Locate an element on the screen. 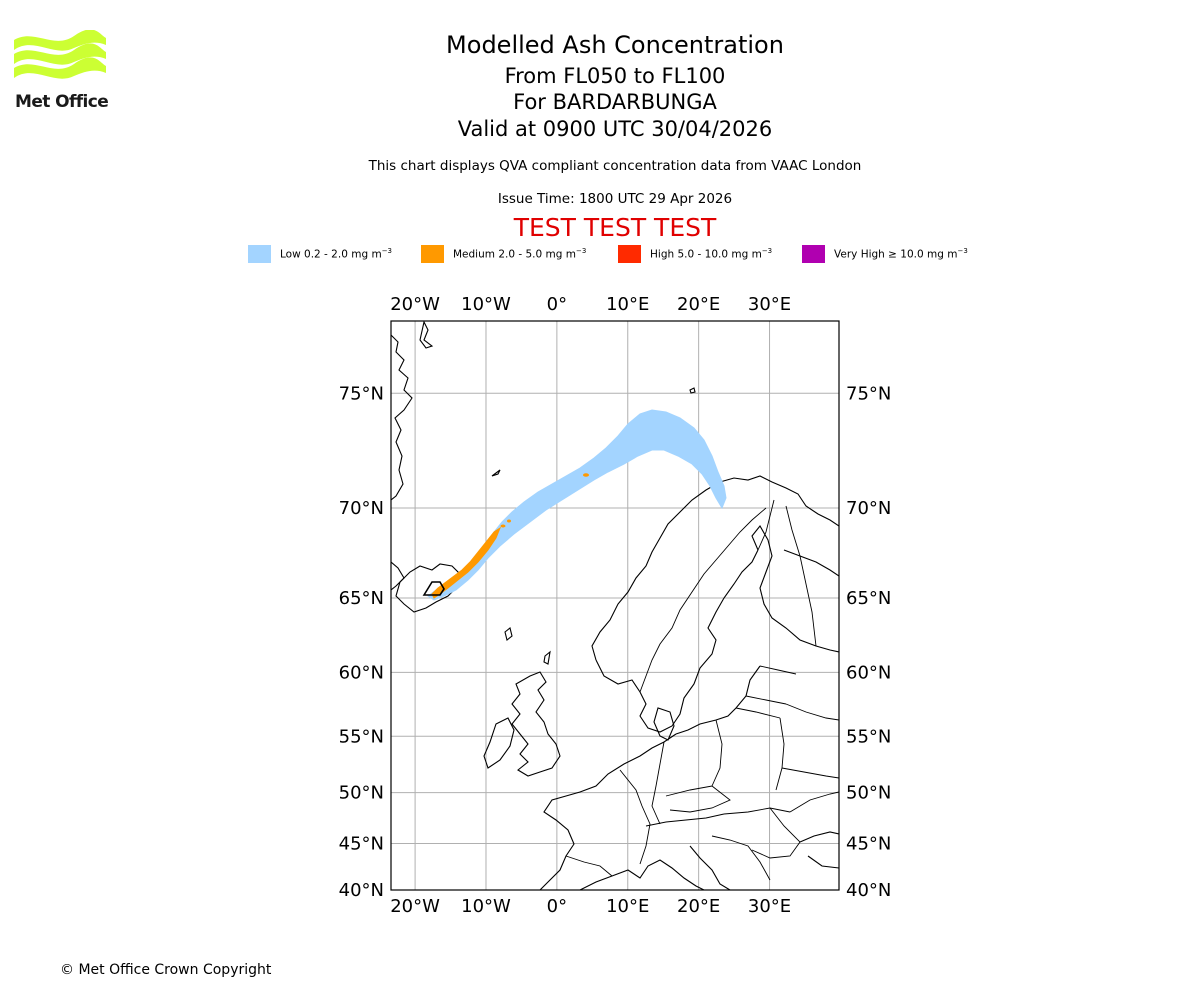  lat-label-right-3: 60°N is located at coordinates (868, 672).